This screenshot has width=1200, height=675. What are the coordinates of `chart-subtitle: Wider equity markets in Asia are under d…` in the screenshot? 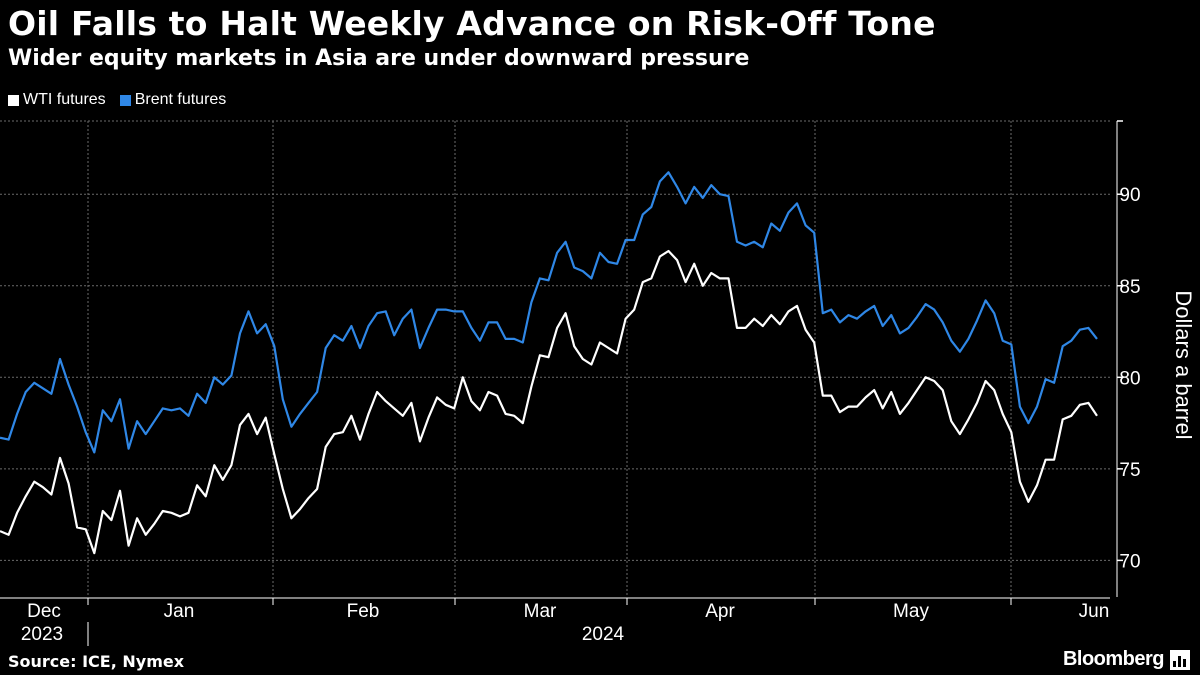 It's located at (379, 58).